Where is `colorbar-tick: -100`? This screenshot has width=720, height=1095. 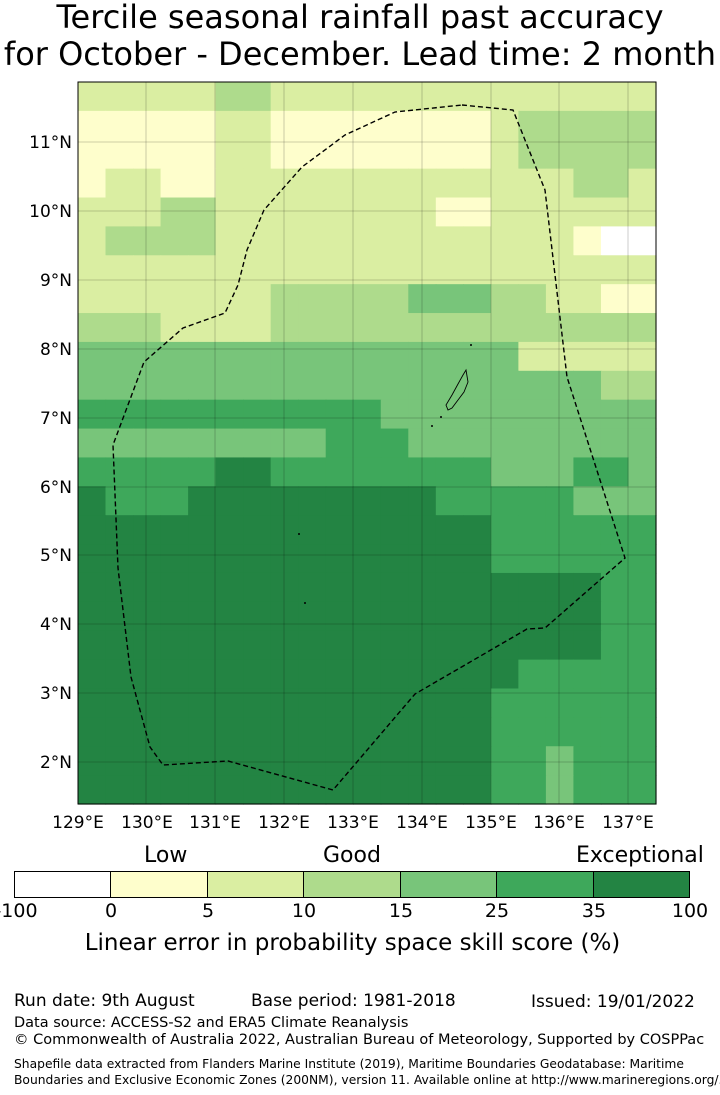 colorbar-tick: -100 is located at coordinates (19, 911).